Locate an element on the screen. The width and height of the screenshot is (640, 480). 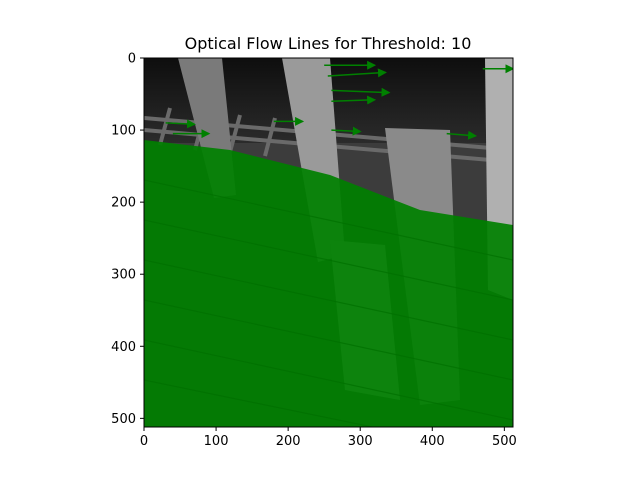
flow-vectors is located at coordinates (339, 100).